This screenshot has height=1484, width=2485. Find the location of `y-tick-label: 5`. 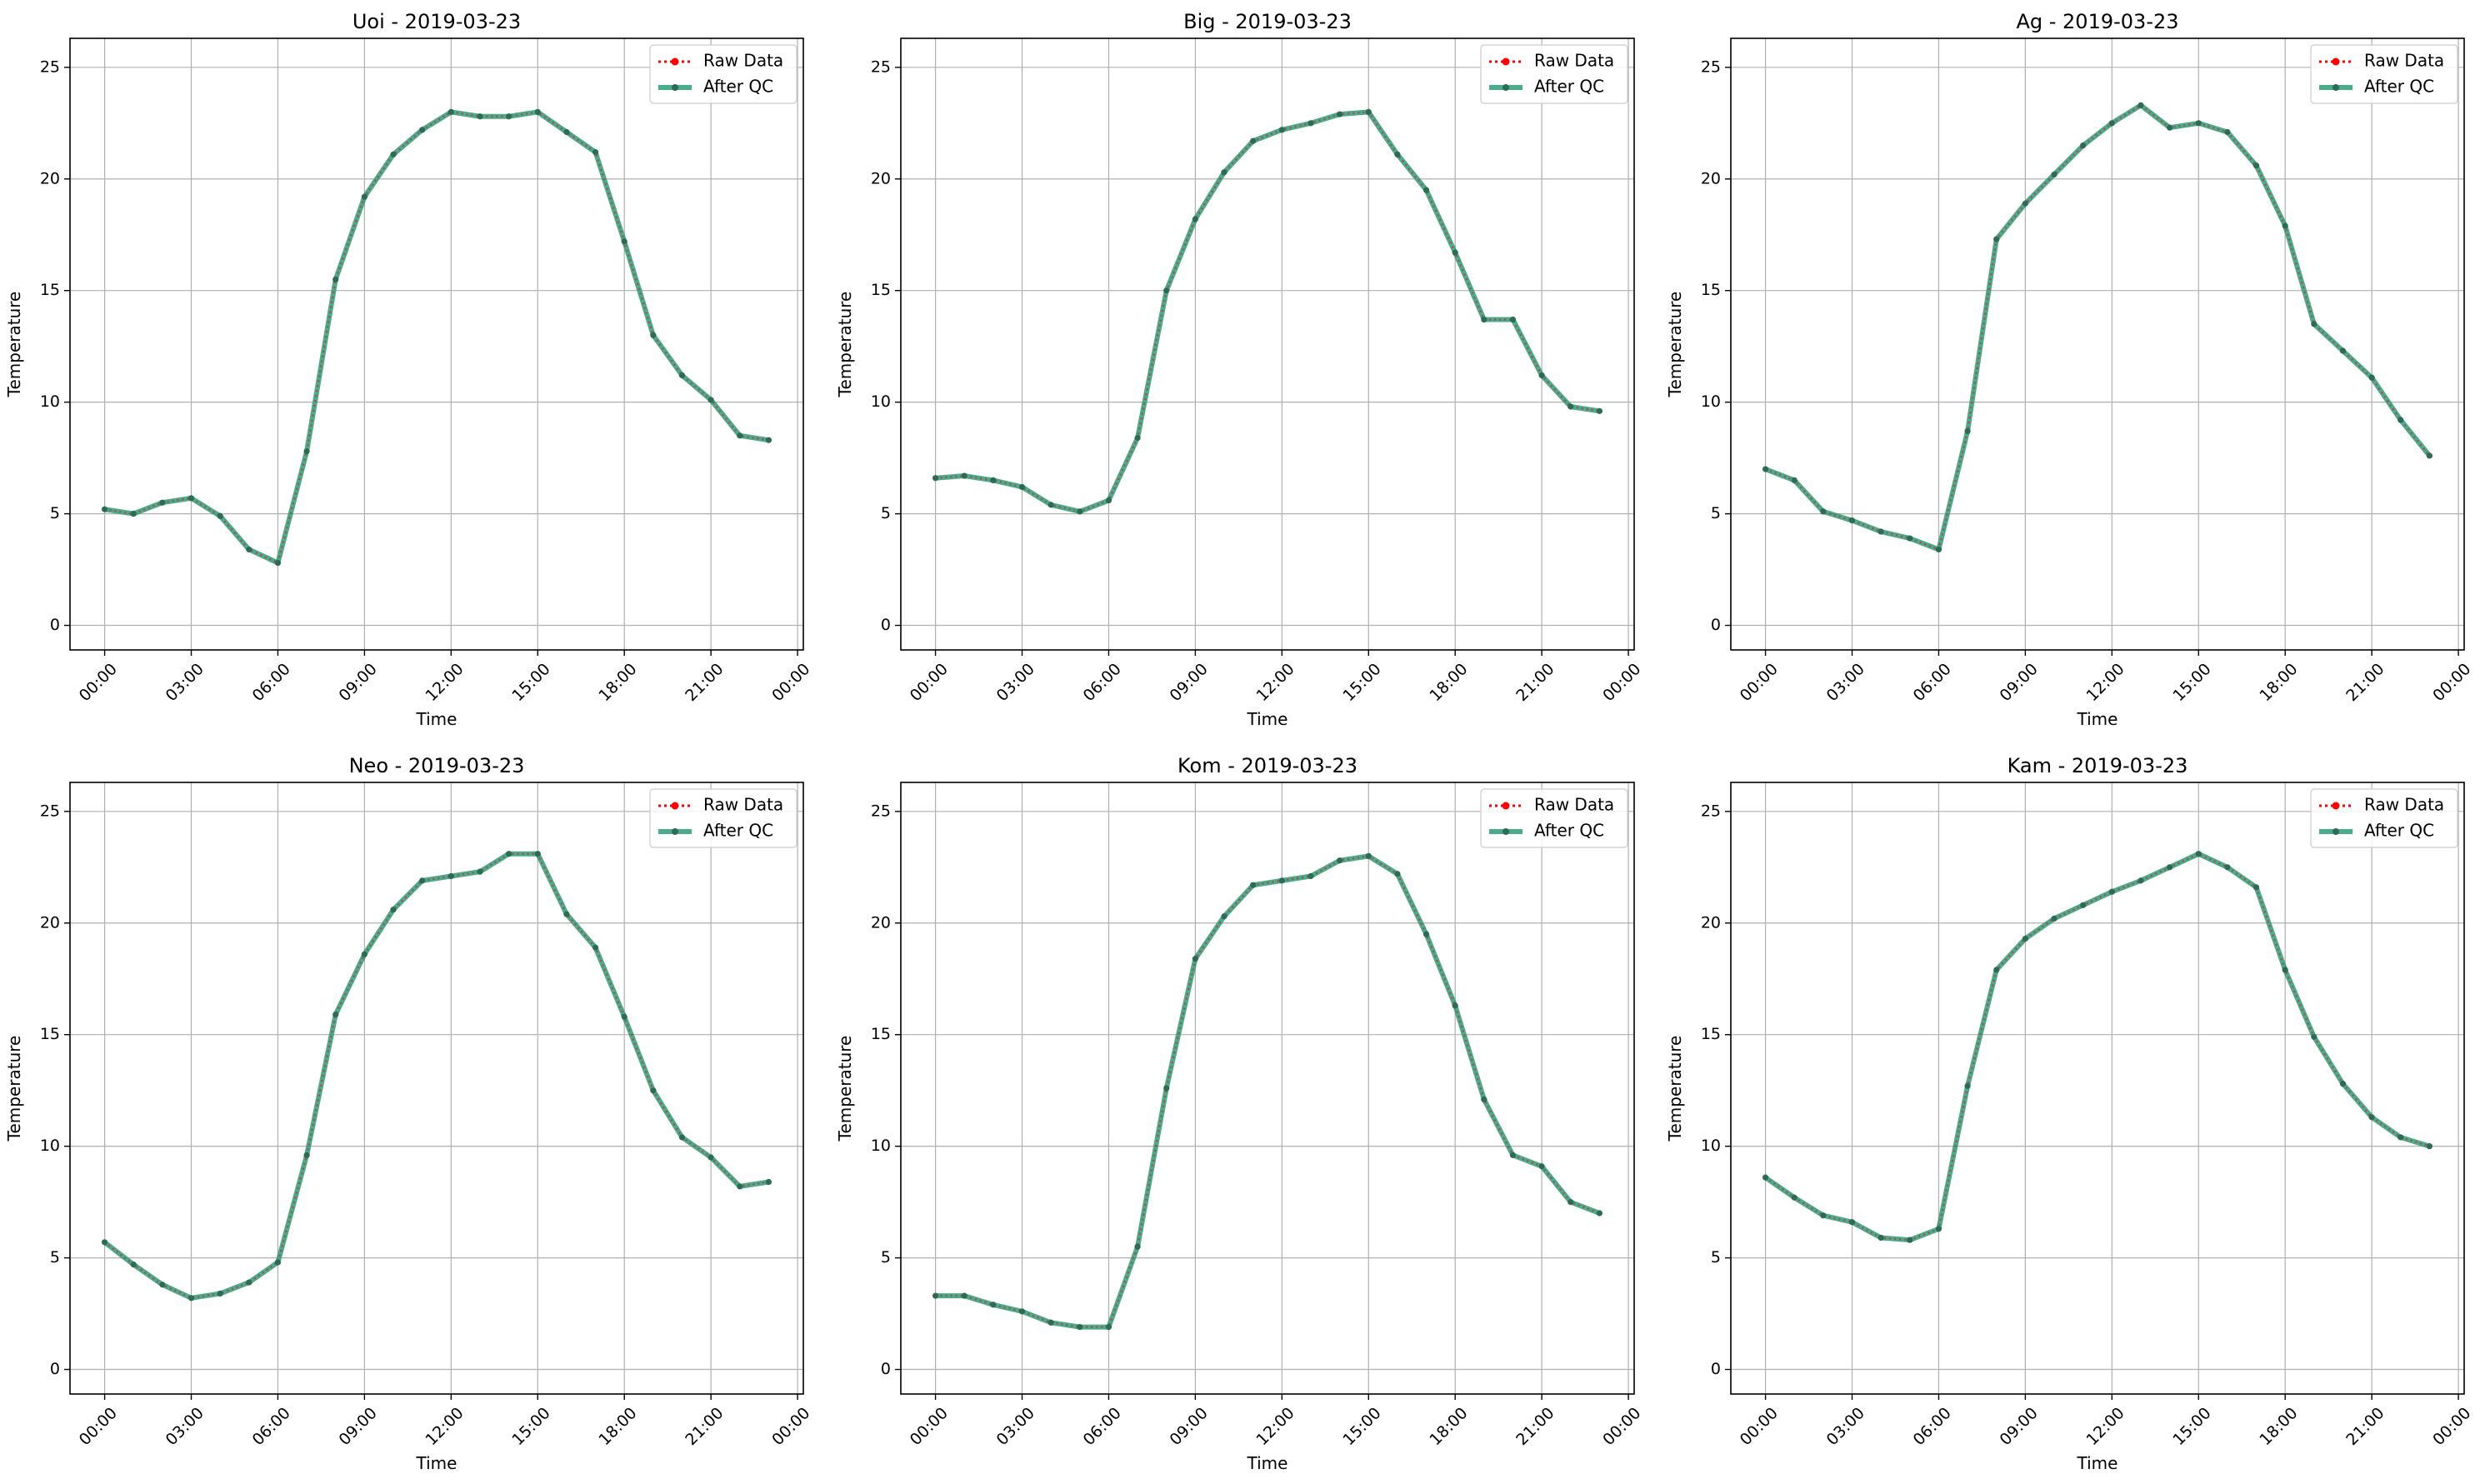

y-tick-label: 5 is located at coordinates (55, 513).